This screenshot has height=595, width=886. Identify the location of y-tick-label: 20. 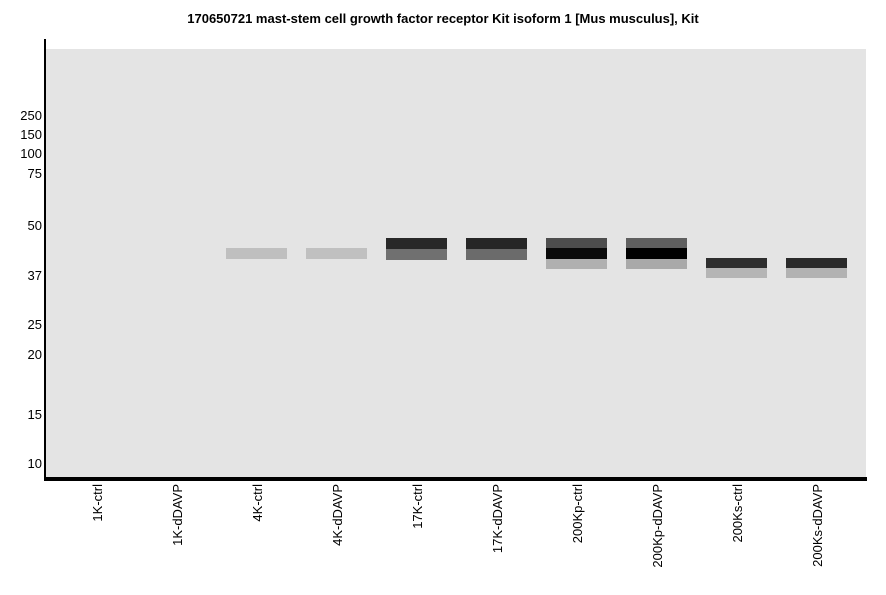
(34, 354).